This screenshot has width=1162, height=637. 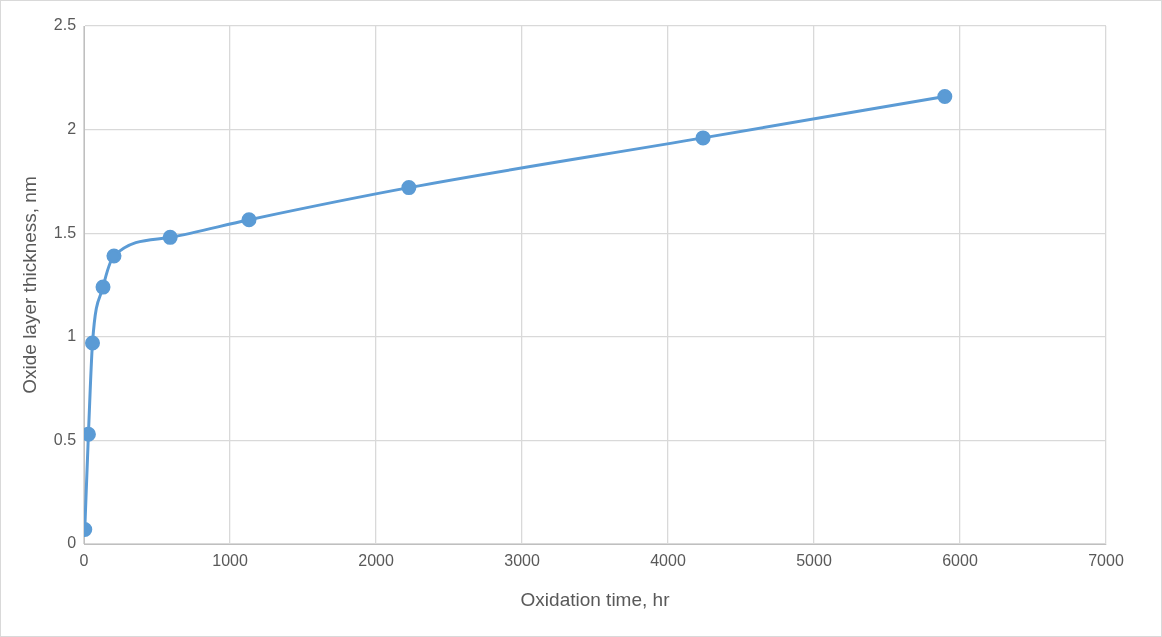 What do you see at coordinates (960, 561) in the screenshot?
I see `x-tick-label: 6000` at bounding box center [960, 561].